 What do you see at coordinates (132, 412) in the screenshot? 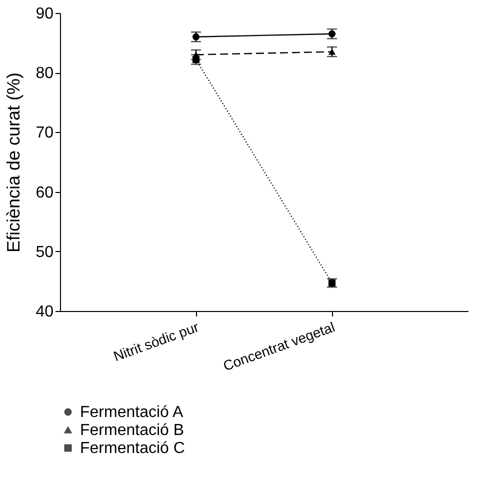
I see `legend-label: Fermentació A` at bounding box center [132, 412].